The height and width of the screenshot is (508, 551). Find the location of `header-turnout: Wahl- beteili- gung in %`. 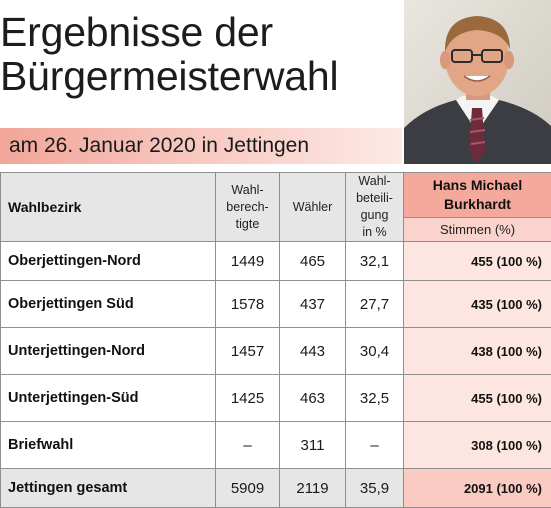

header-turnout: Wahl- beteili- gung in % is located at coordinates (375, 207).